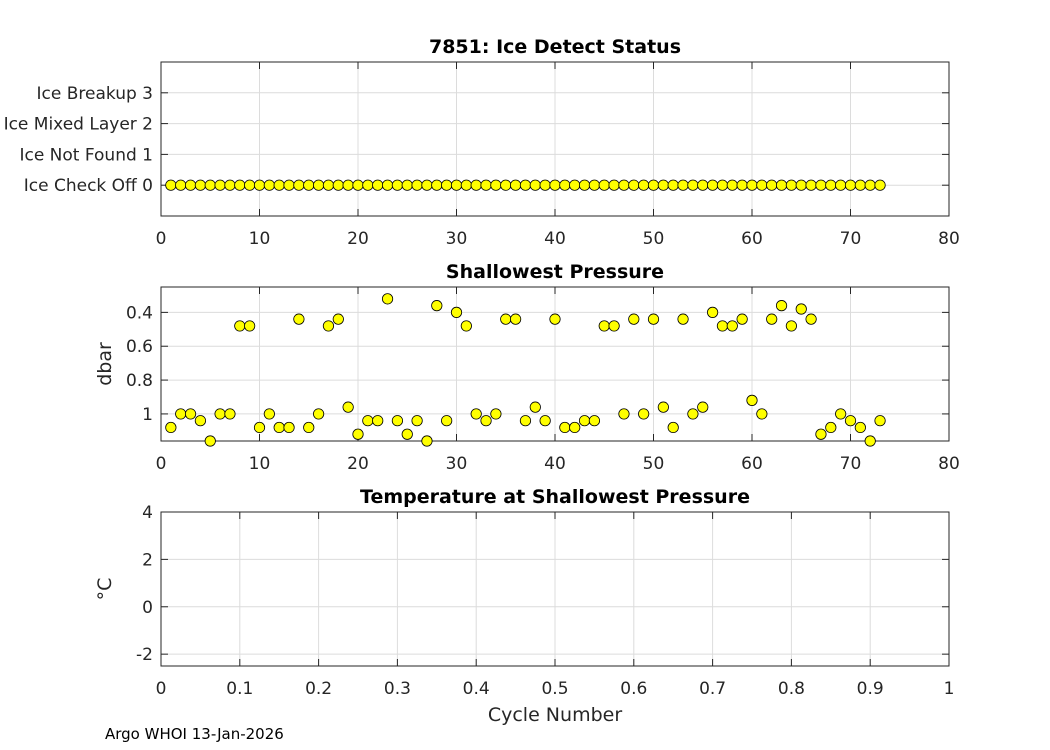 This screenshot has width=1050, height=750. I want to click on ice-detect-title: 7851: Ice Detect Status, so click(555, 47).